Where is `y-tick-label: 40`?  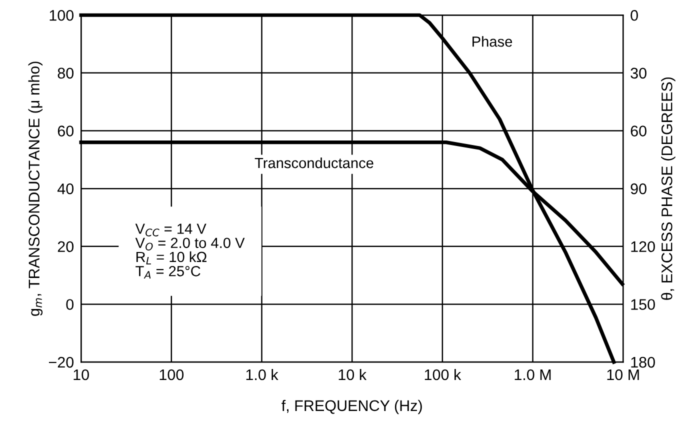 y-tick-label: 40 is located at coordinates (65, 188).